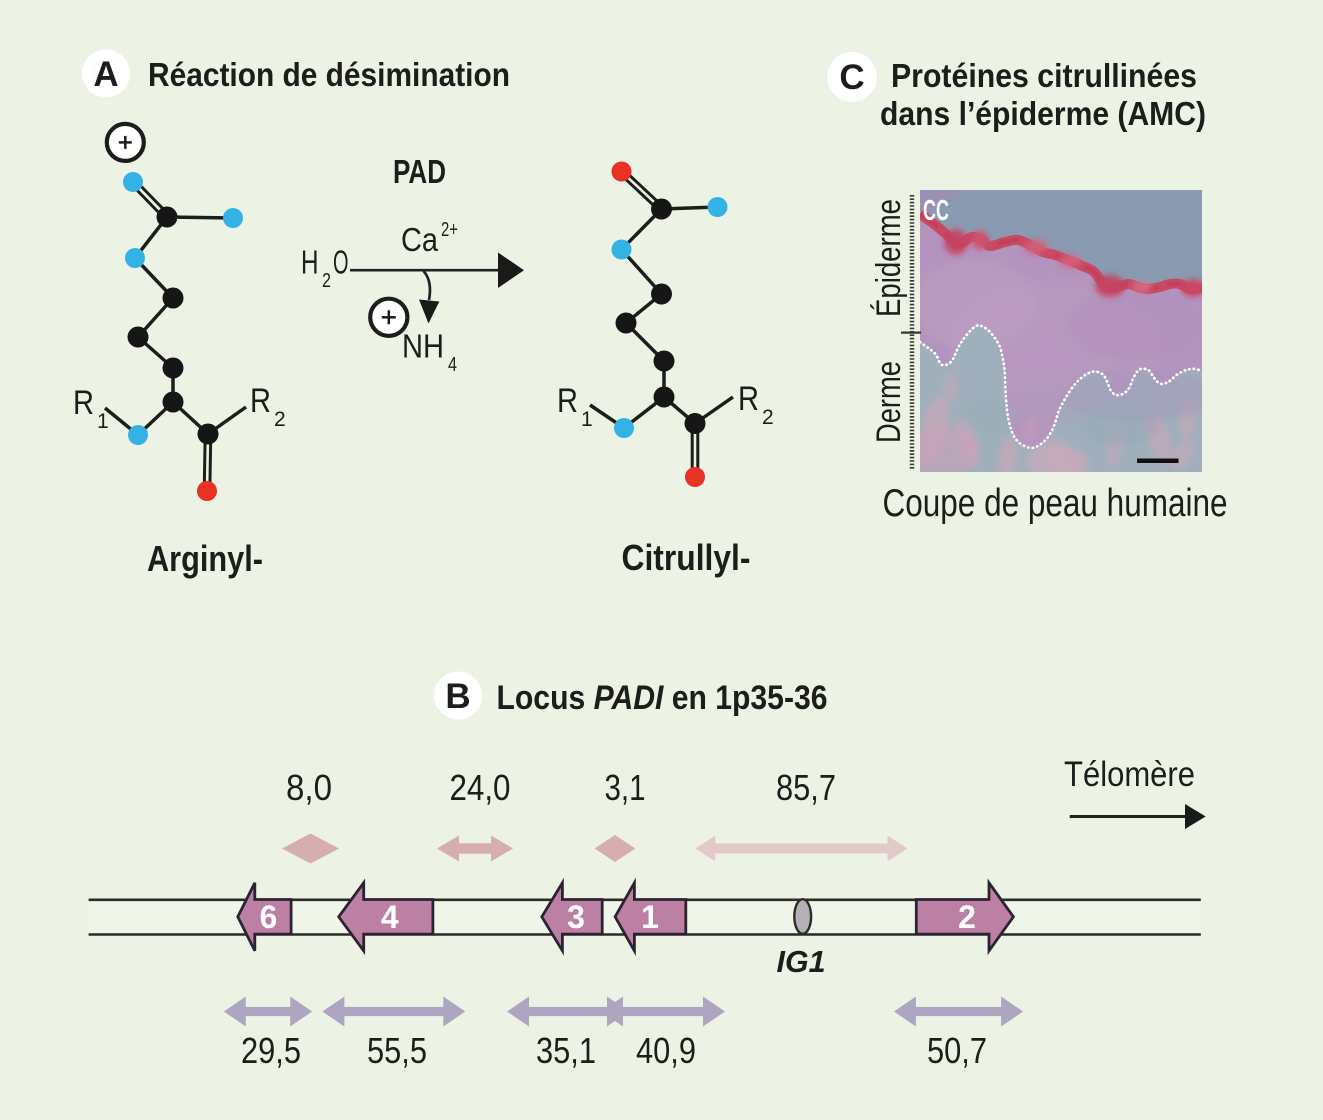  I want to click on svg-text: Réaction de désimination, so click(329, 74).